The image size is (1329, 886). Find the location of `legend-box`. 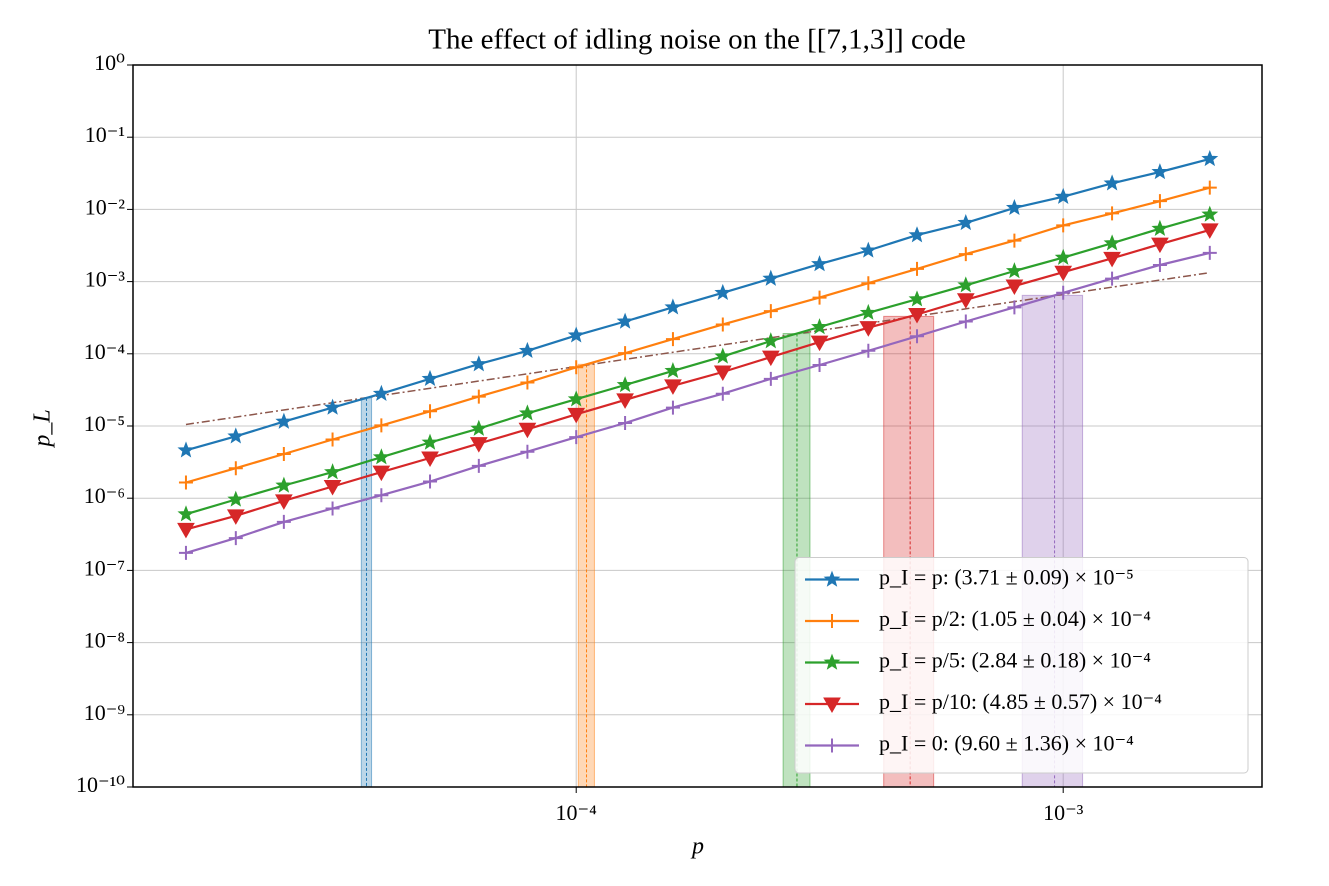

legend-box is located at coordinates (1021, 665).